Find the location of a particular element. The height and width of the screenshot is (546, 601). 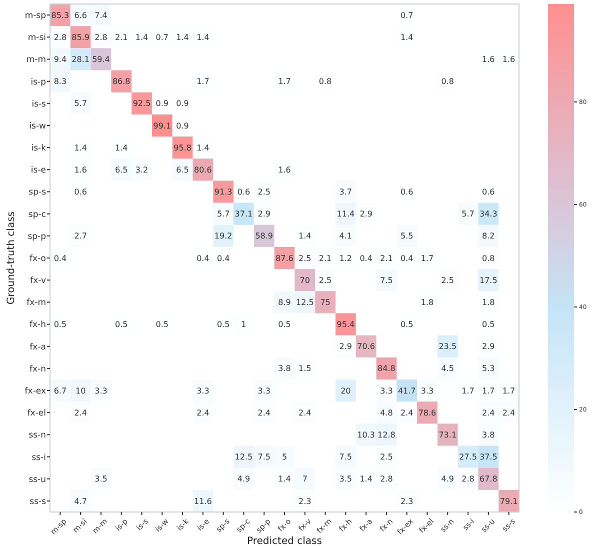

data-label: 75 is located at coordinates (325, 302).